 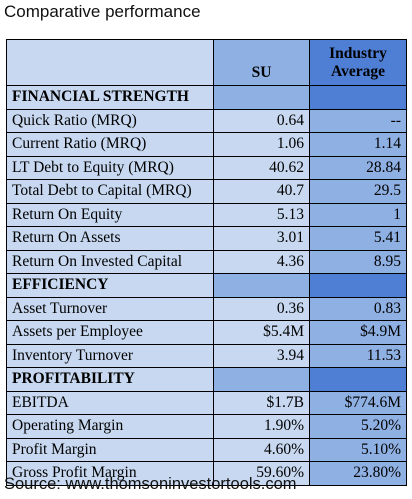 I want to click on industry-value: 8.95, so click(x=358, y=261).